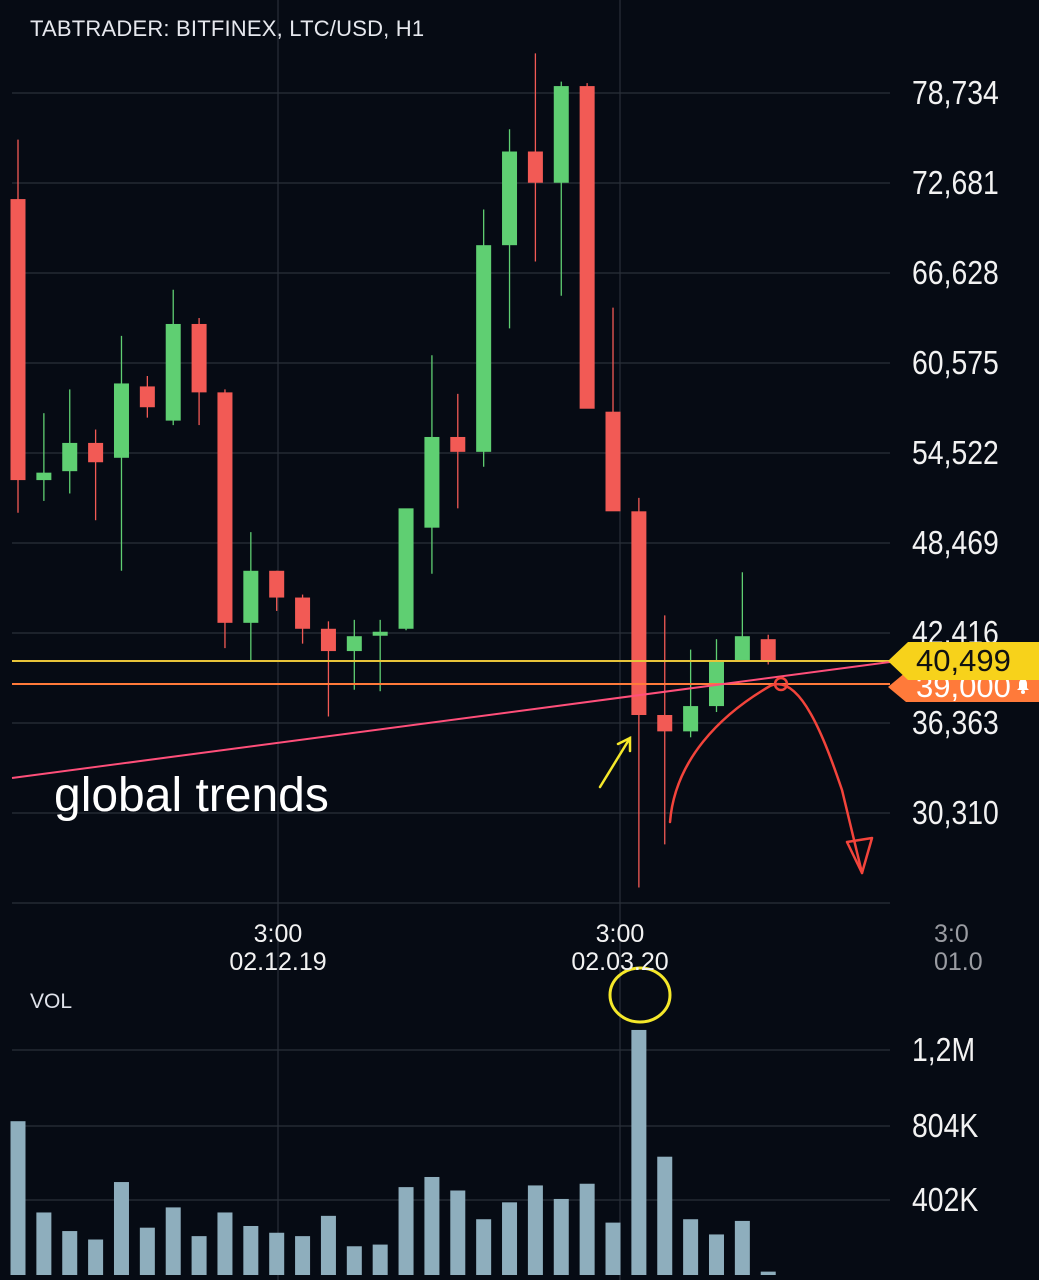  I want to click on chart-title: TABTRADER: BITFINEX, LTC/USD, H1, so click(227, 28).